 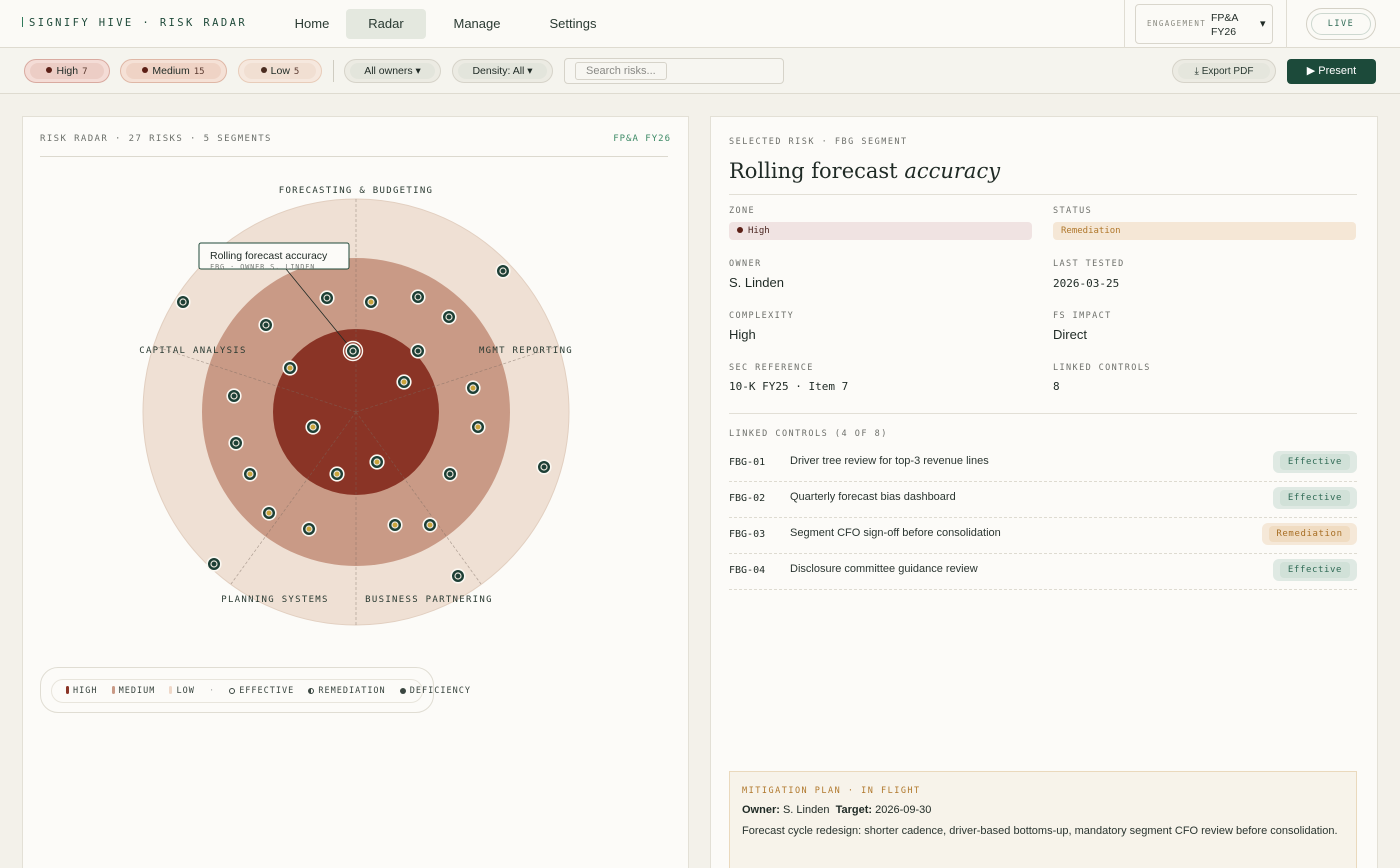 What do you see at coordinates (808, 434) in the screenshot?
I see `controls-header: LINKED CONTROLS (4 OF 8)` at bounding box center [808, 434].